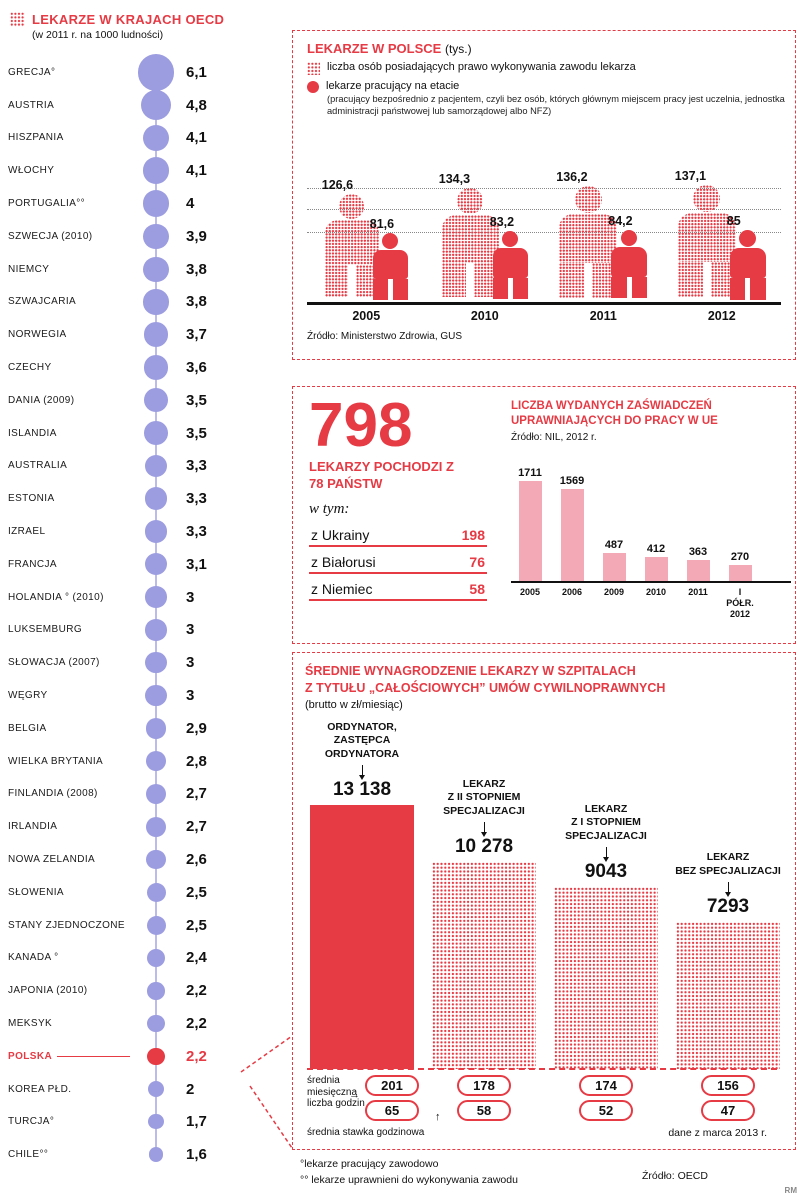 Image resolution: width=805 pixels, height=1203 pixels. I want to click on down-arrow-icon, so click(361, 772).